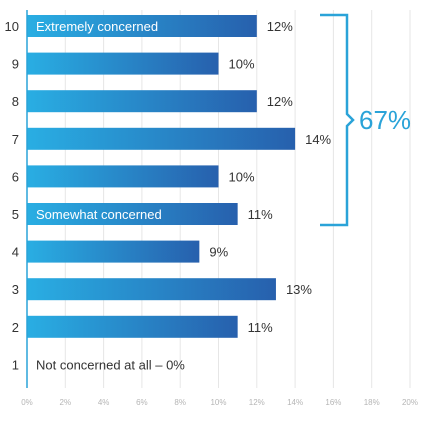 This screenshot has height=425, width=432. Describe the element at coordinates (15, 364) in the screenshot. I see `category-label-1: 1` at that location.